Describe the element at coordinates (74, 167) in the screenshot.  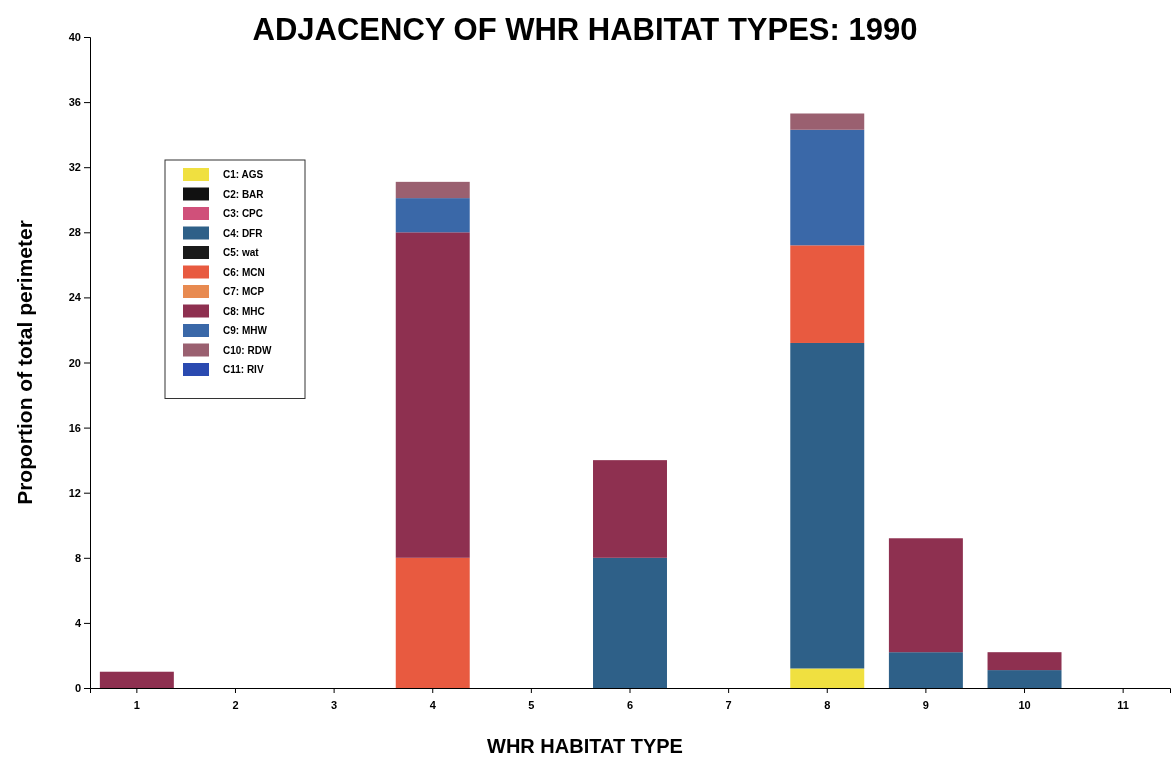
I see `y-tick-label: 32` at that location.